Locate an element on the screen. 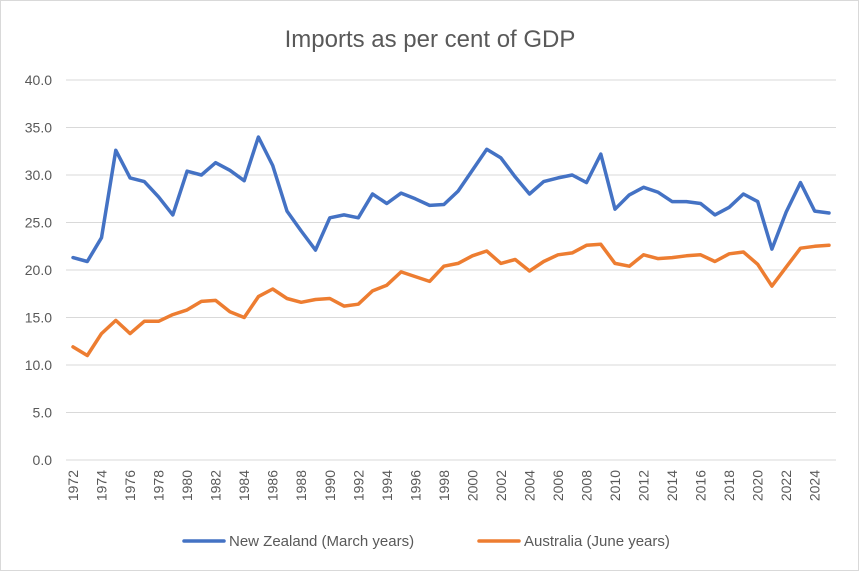  x-tick-label: 2002 is located at coordinates (501, 485).